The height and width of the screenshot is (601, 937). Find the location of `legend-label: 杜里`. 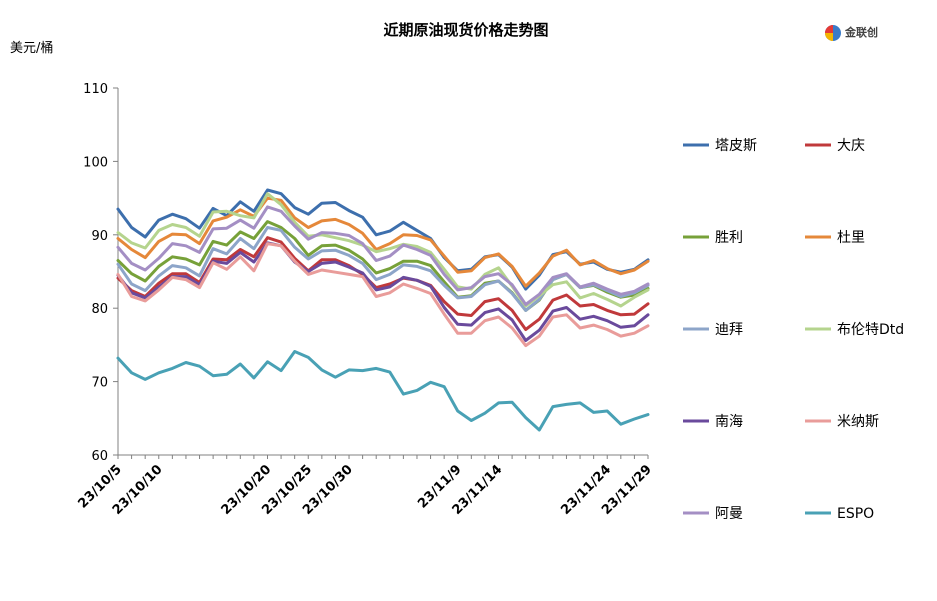

legend-label: 杜里 is located at coordinates (851, 238).